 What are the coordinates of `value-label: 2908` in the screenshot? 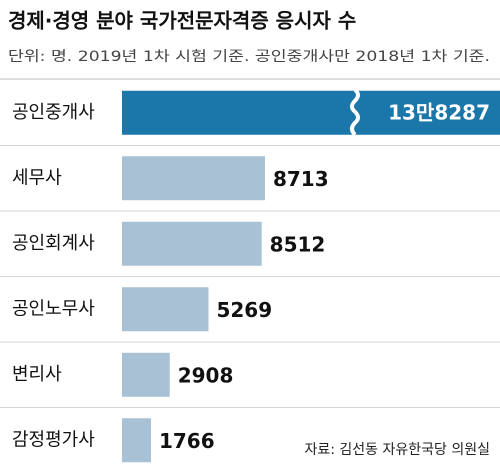 It's located at (206, 375).